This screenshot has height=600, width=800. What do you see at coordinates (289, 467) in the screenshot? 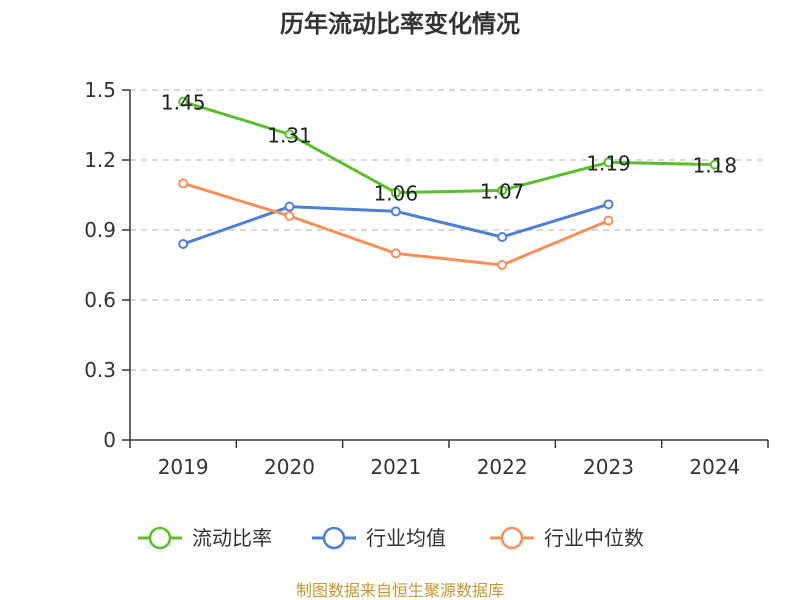
I see `x-tick-label: 2020` at bounding box center [289, 467].